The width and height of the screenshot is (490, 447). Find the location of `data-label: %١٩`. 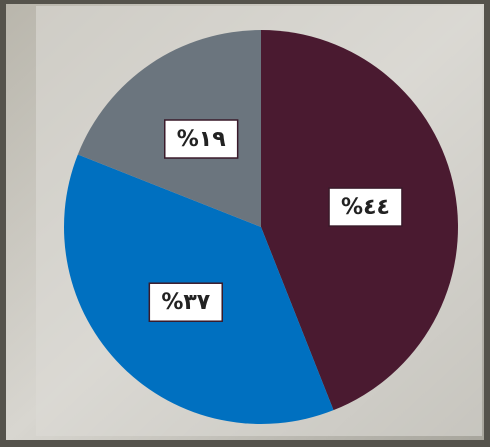

data-label: %١٩ is located at coordinates (201, 139).